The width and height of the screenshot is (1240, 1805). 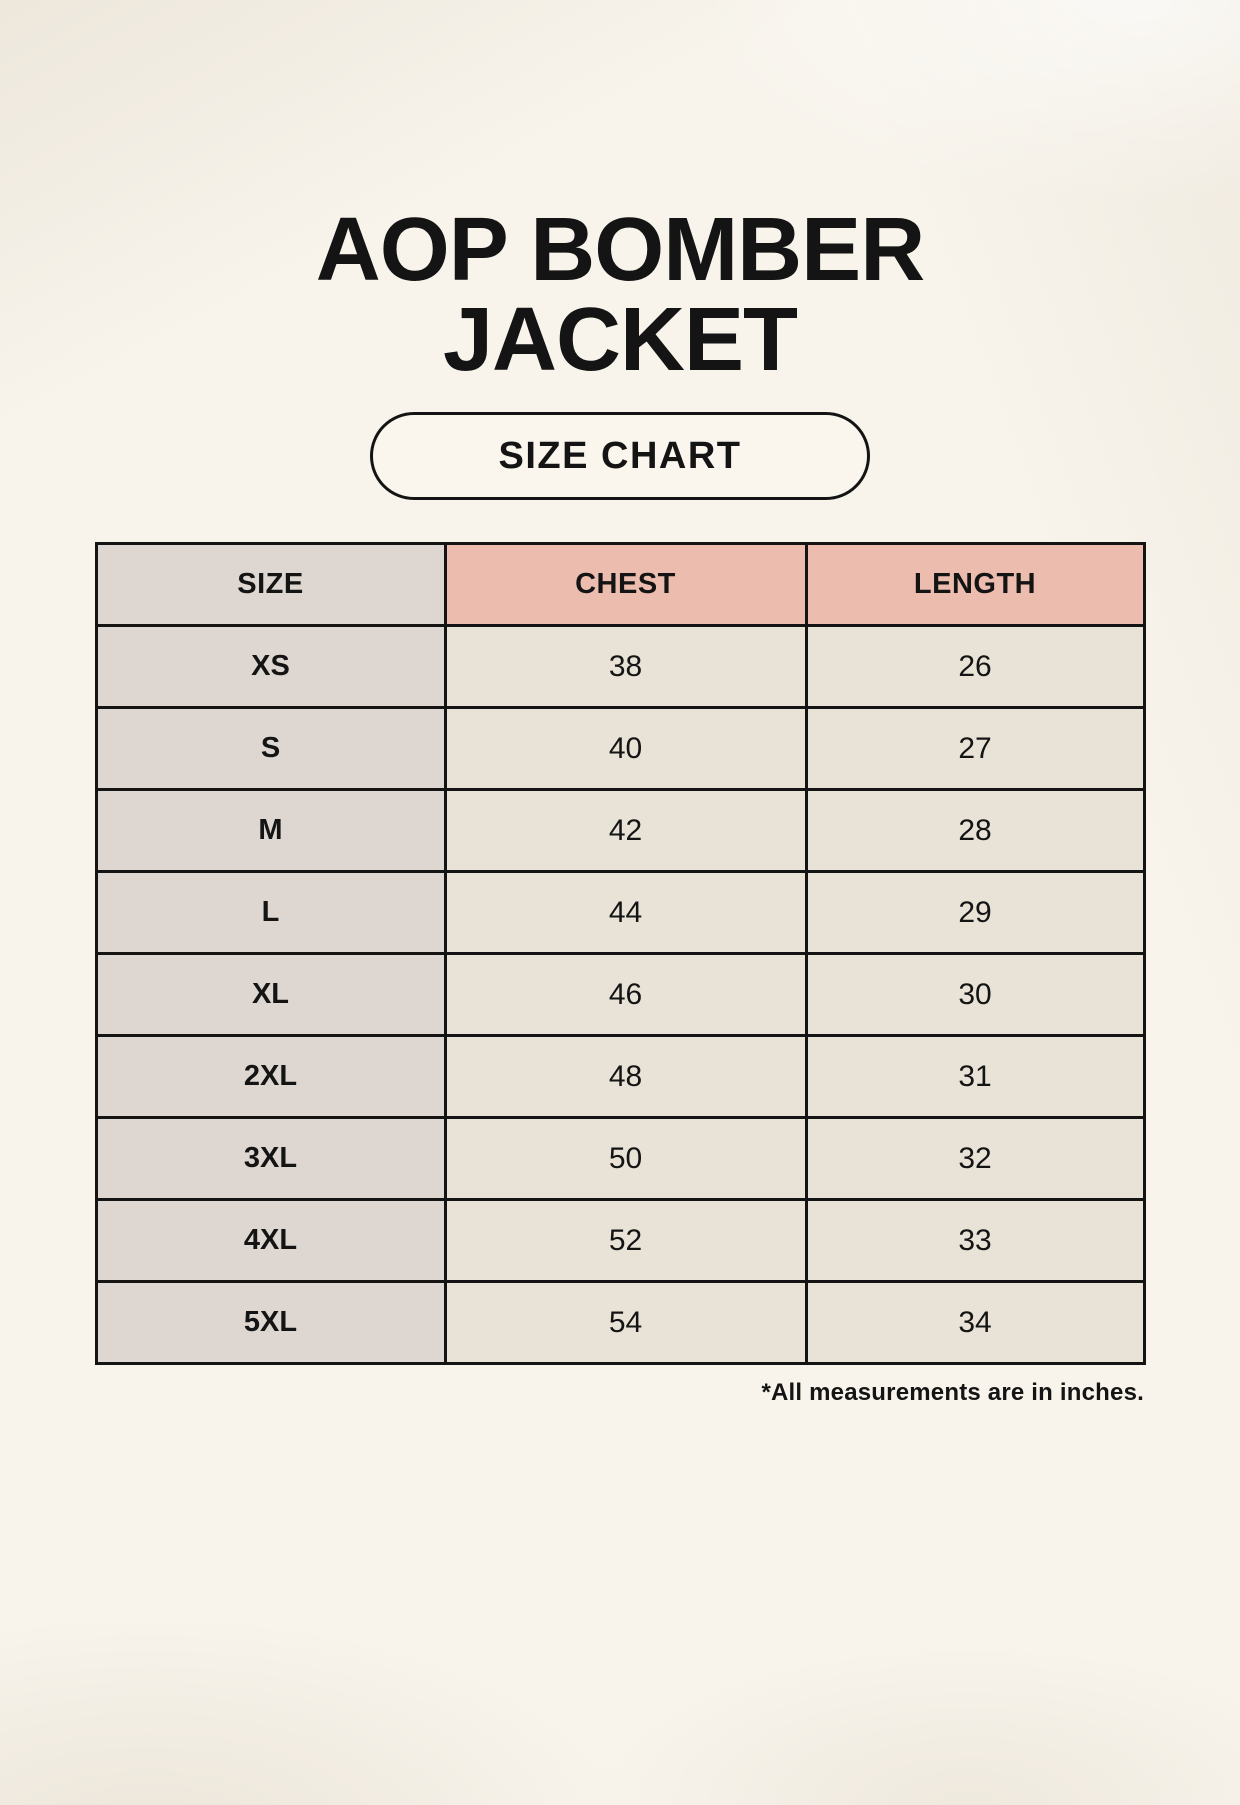 I want to click on table-row: XL 46 30, so click(x=620, y=994).